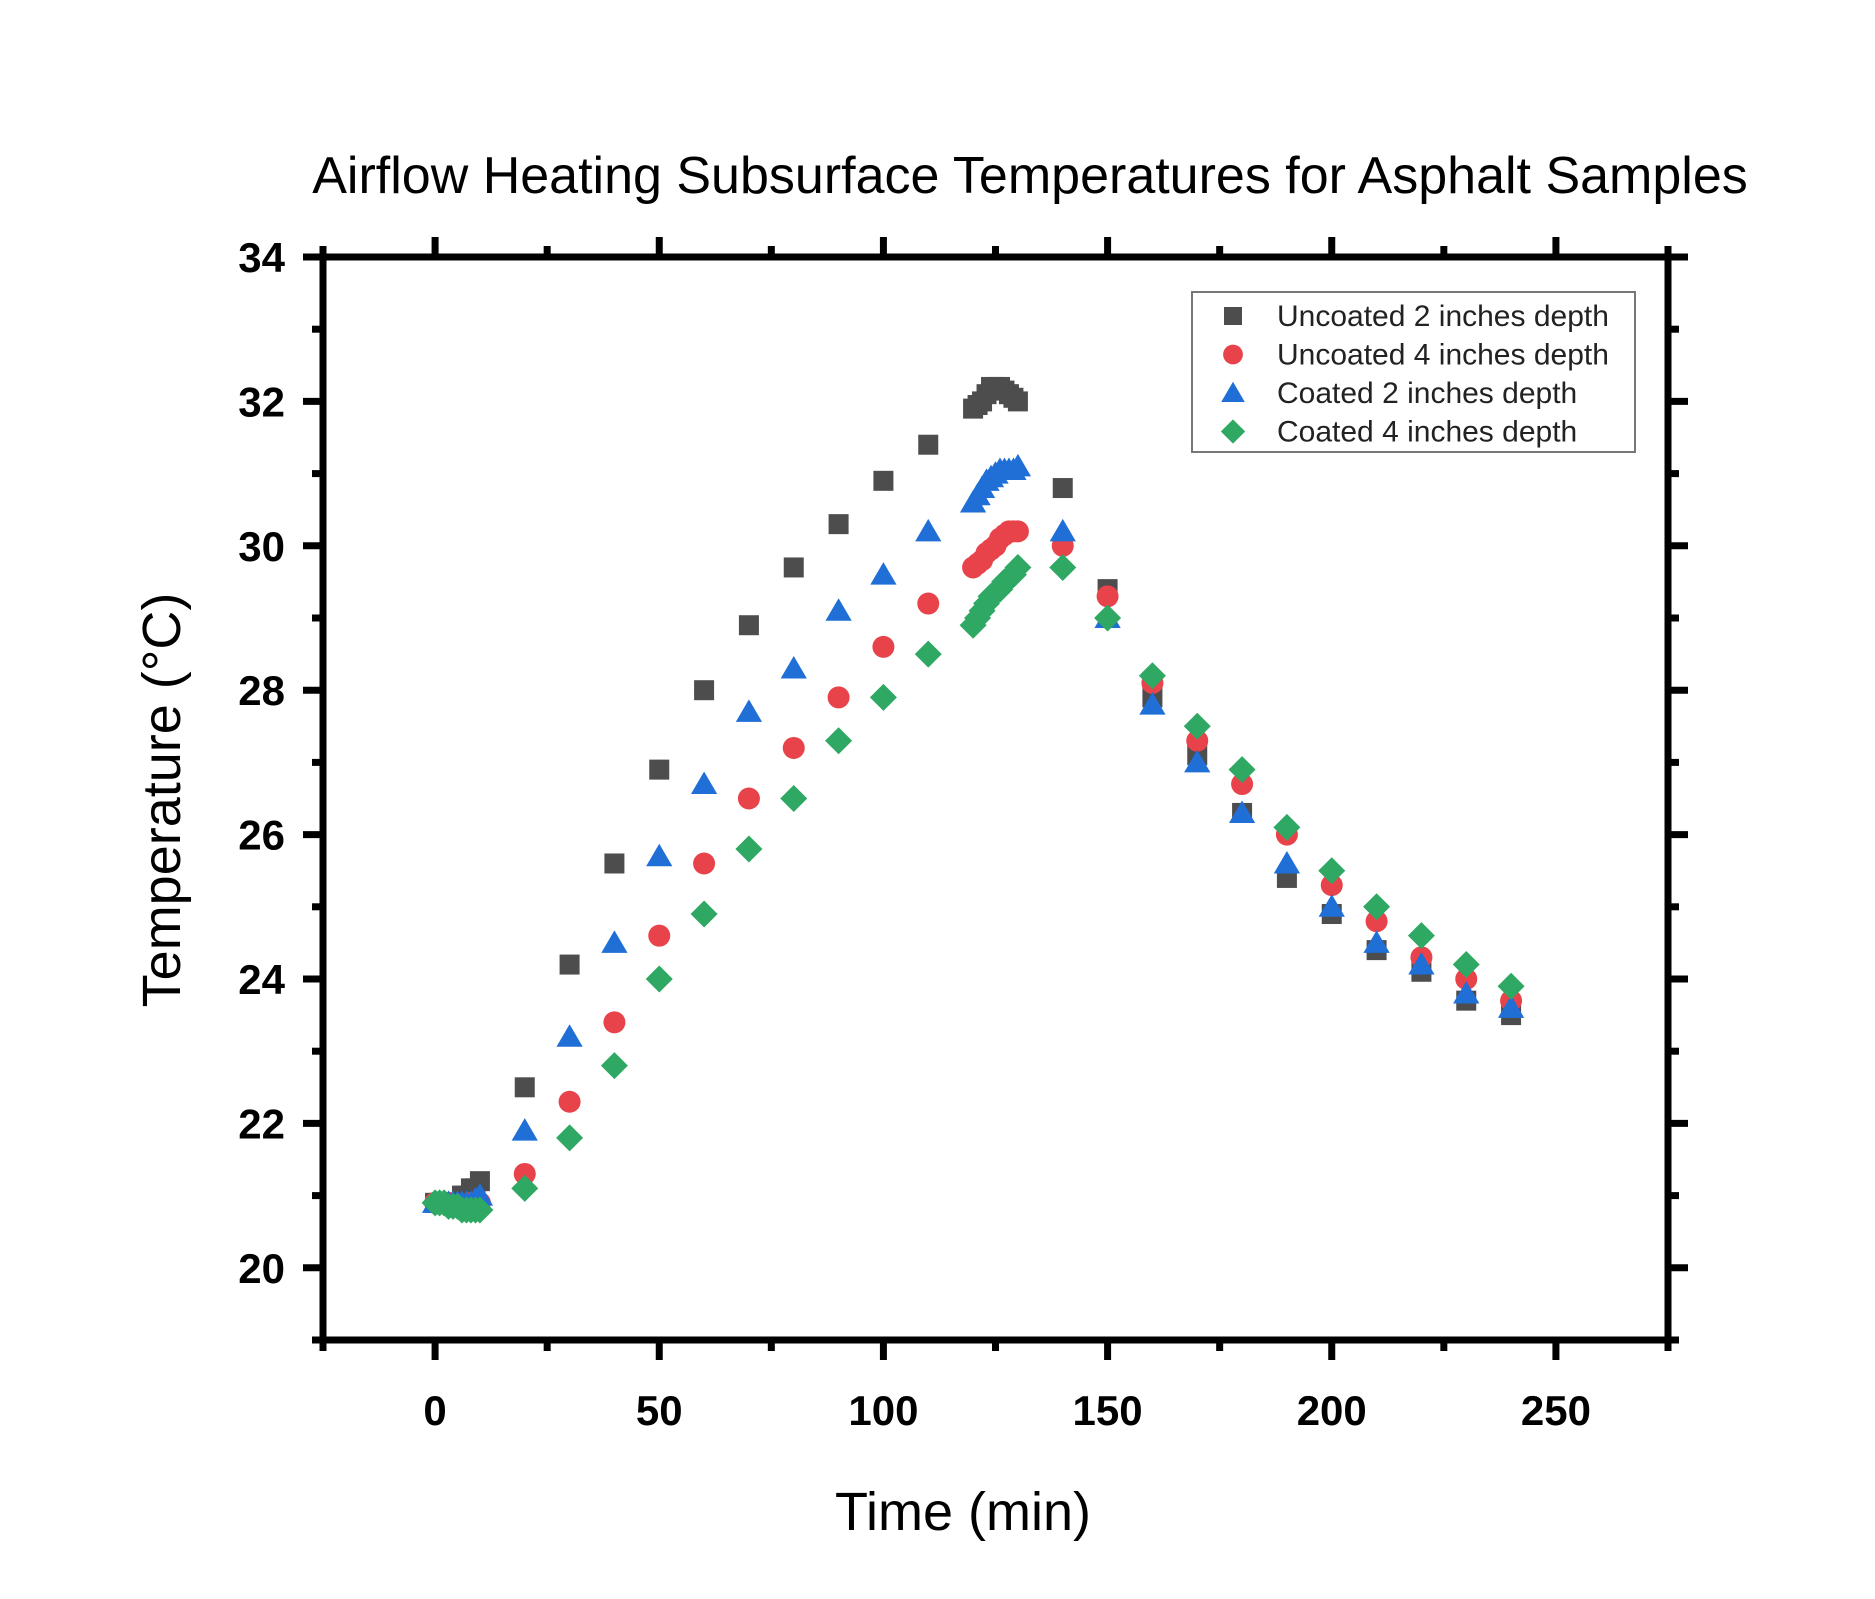 This screenshot has height=1599, width=1875. Describe the element at coordinates (1443, 316) in the screenshot. I see `legend-label: Uncoated 2 inches depth` at that location.